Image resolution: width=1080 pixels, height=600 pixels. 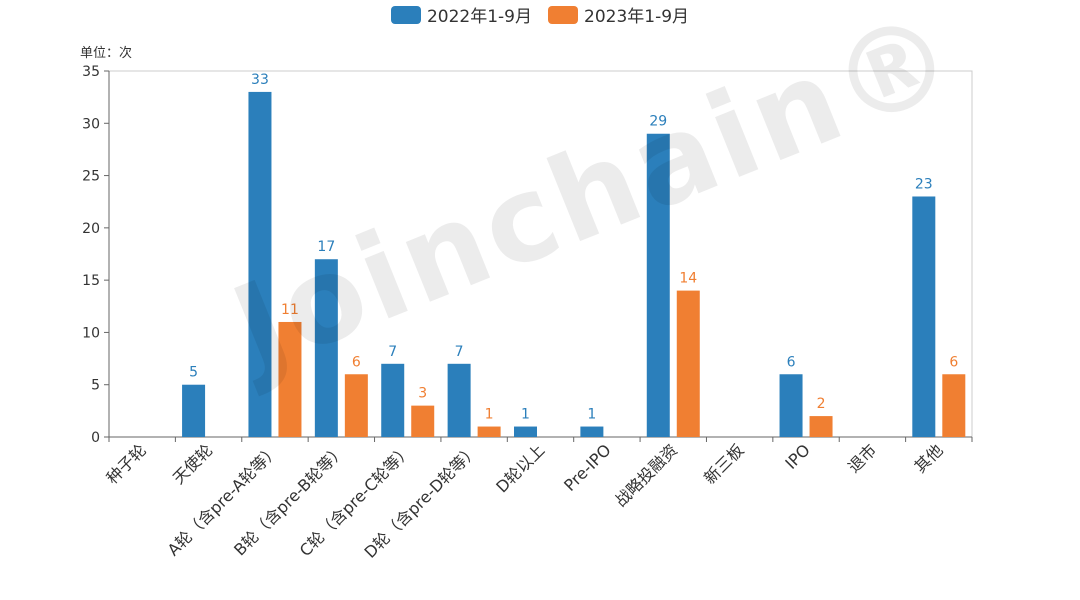 What do you see at coordinates (91, 177) in the screenshot?
I see `y-tick-label: 25` at bounding box center [91, 177].